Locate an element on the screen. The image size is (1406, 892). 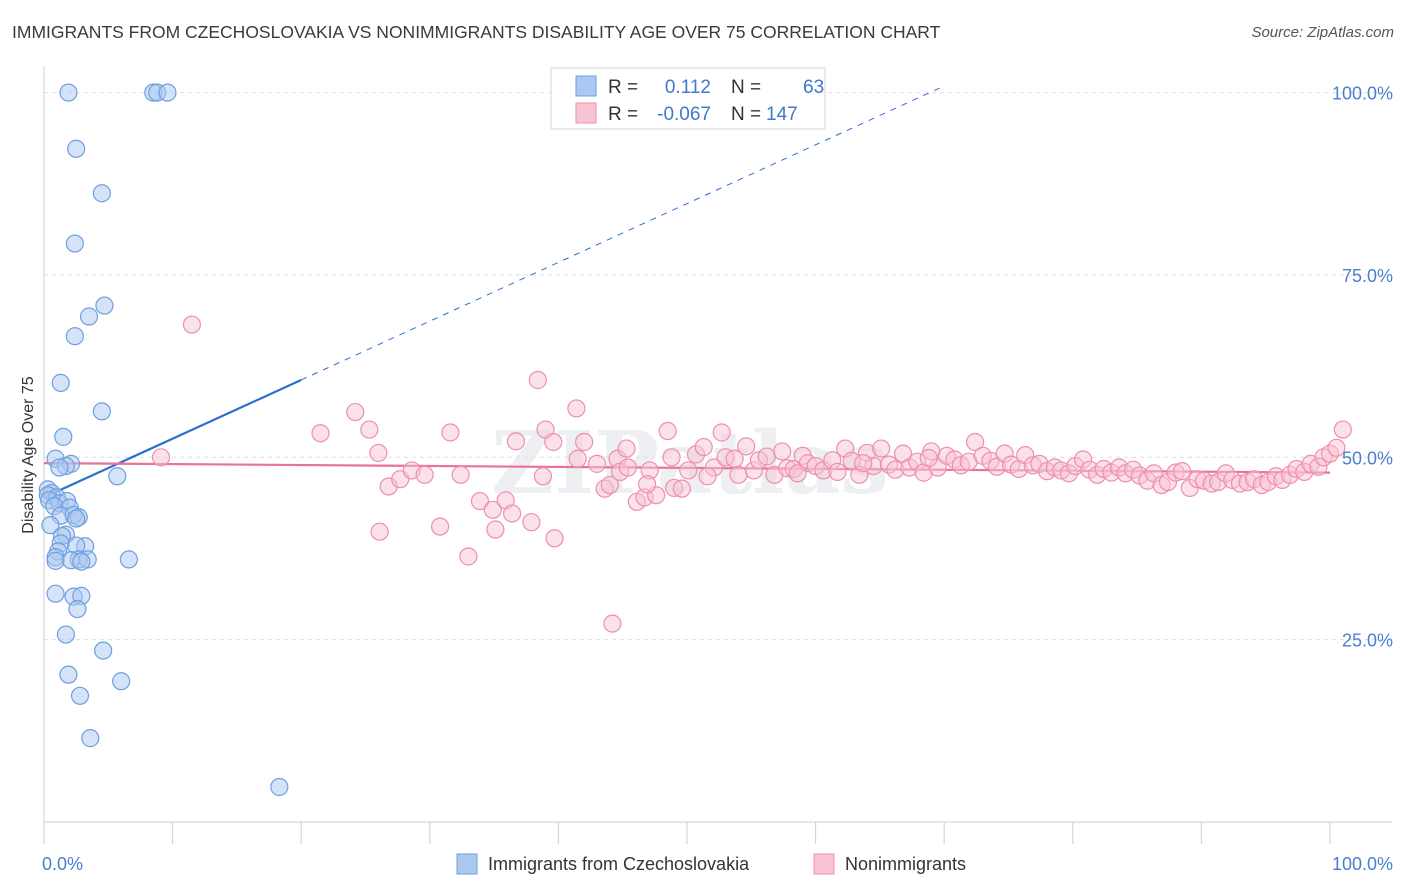
legend-box: R = 0.112 N = 63 R = -0.067 N = 147 is located at coordinates (688, 98).